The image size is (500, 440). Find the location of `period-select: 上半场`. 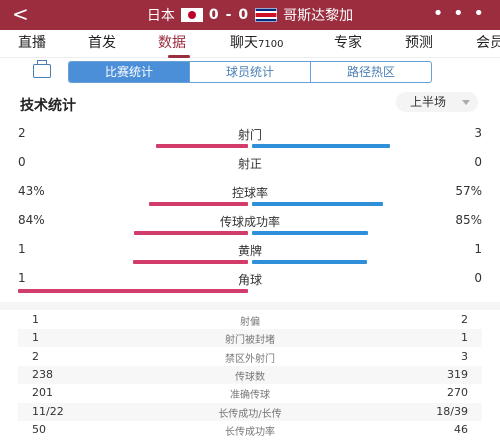

period-select: 上半场 is located at coordinates (437, 102).